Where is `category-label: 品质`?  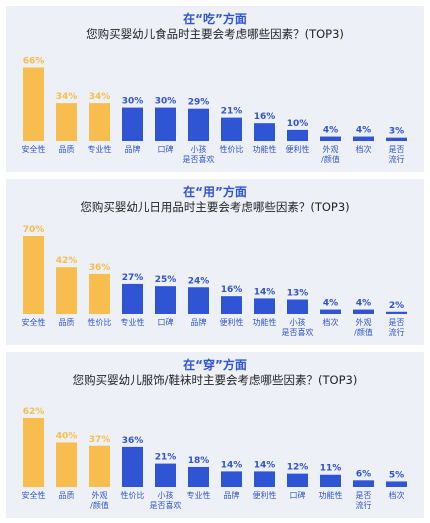
category-label: 品质 is located at coordinates (67, 495).